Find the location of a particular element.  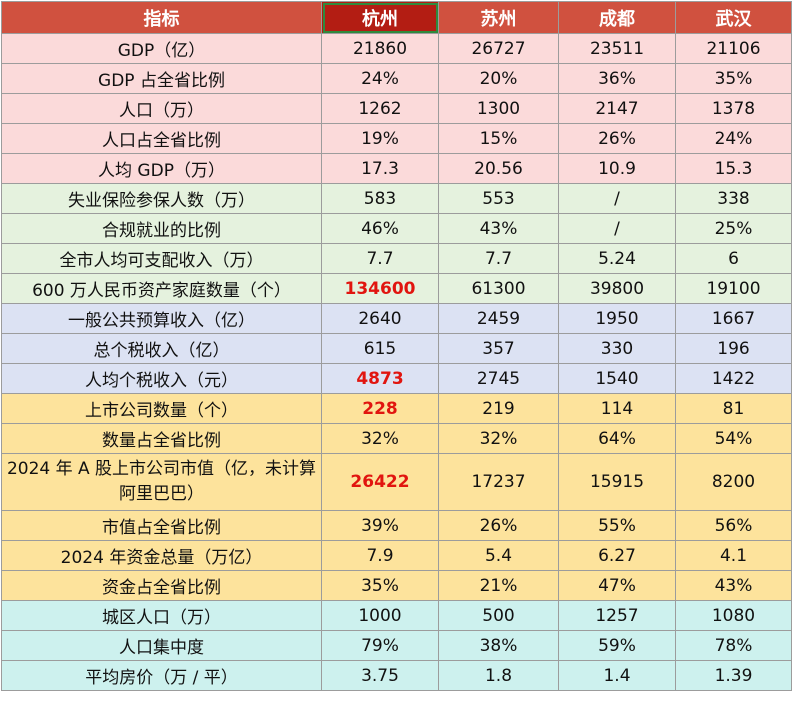

header-city-wuhan: 武汉 is located at coordinates (733, 17).